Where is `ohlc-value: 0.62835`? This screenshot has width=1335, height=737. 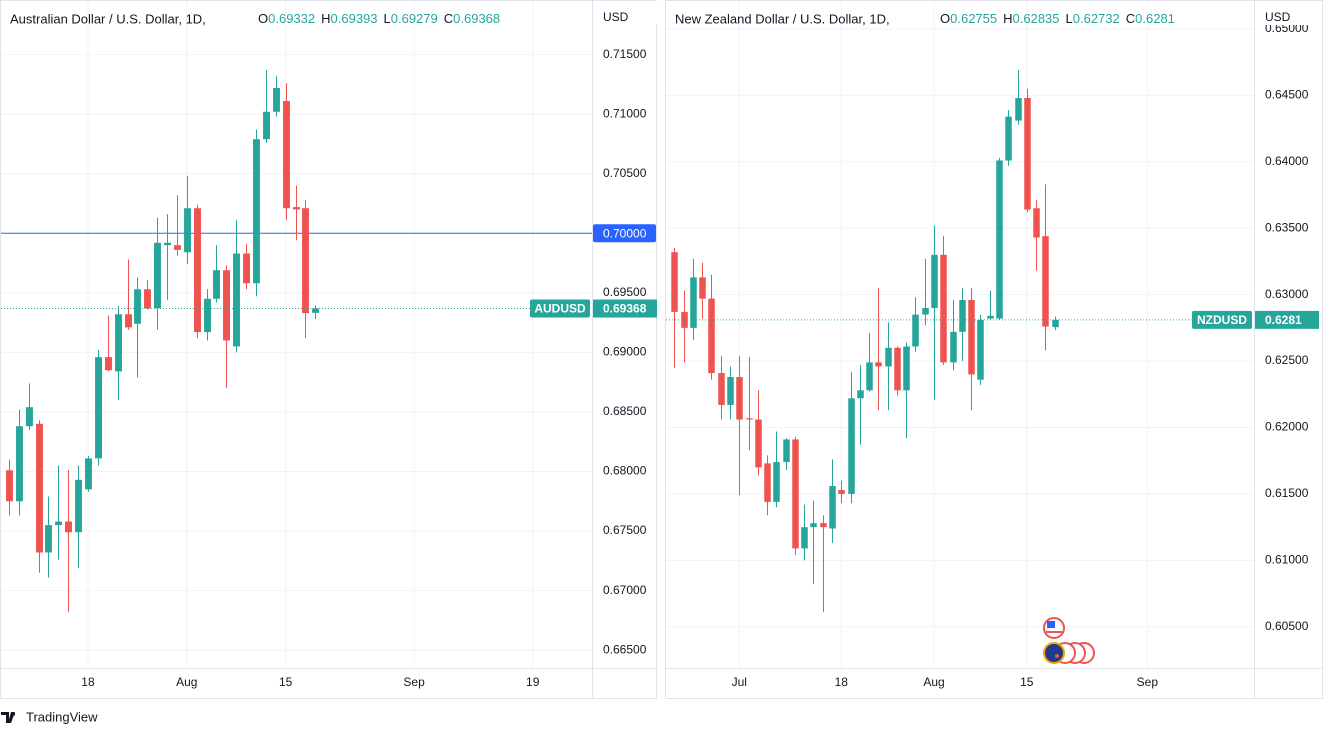
ohlc-value: 0.62835 is located at coordinates (1036, 18).